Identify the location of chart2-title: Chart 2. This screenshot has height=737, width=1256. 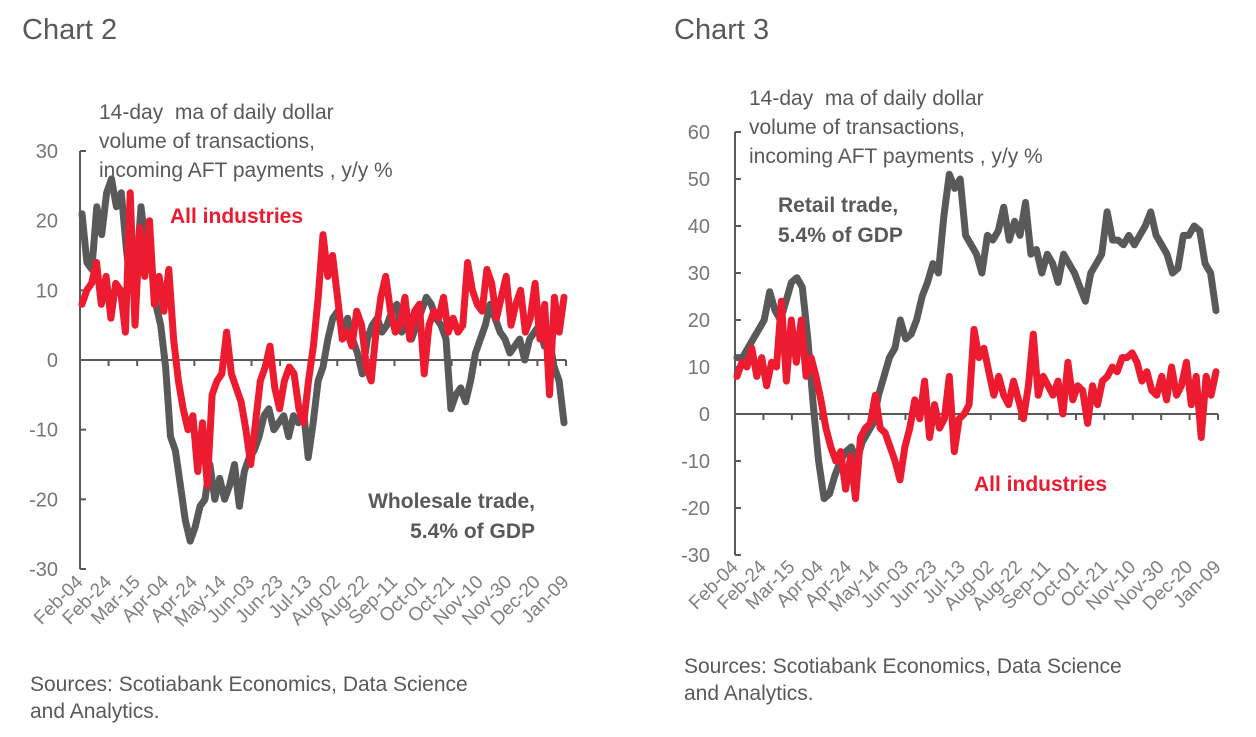
(70, 30).